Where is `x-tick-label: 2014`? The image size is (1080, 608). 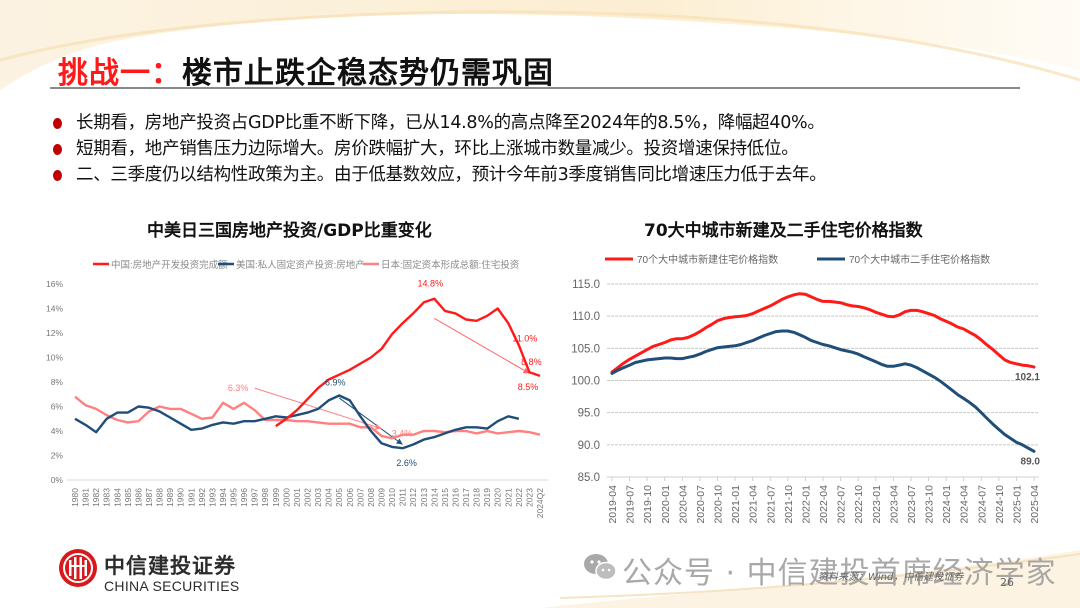
x-tick-label: 2014 is located at coordinates (434, 497).